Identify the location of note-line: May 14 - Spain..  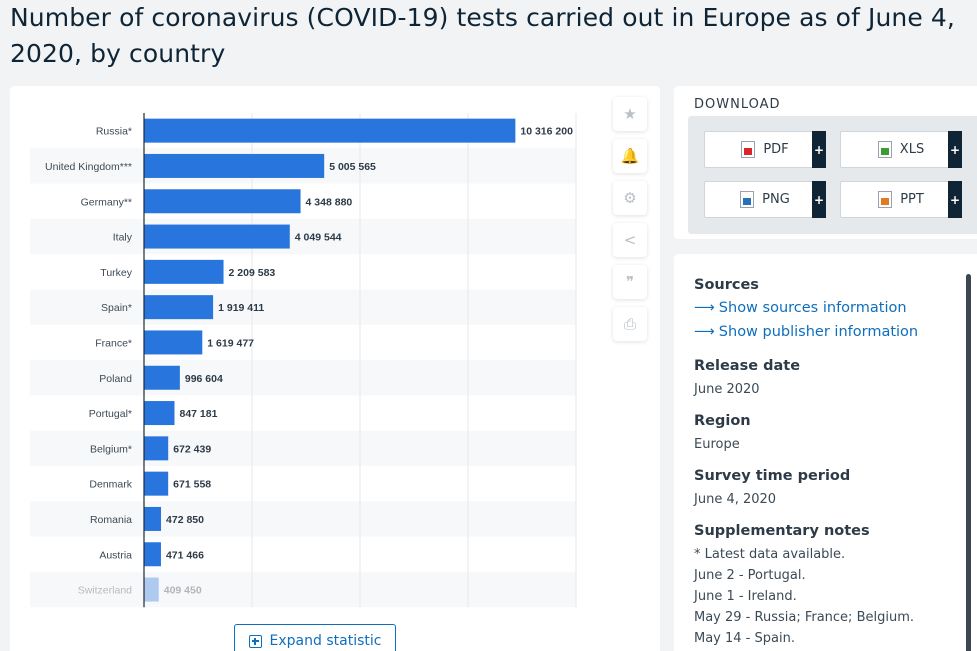
(744, 638).